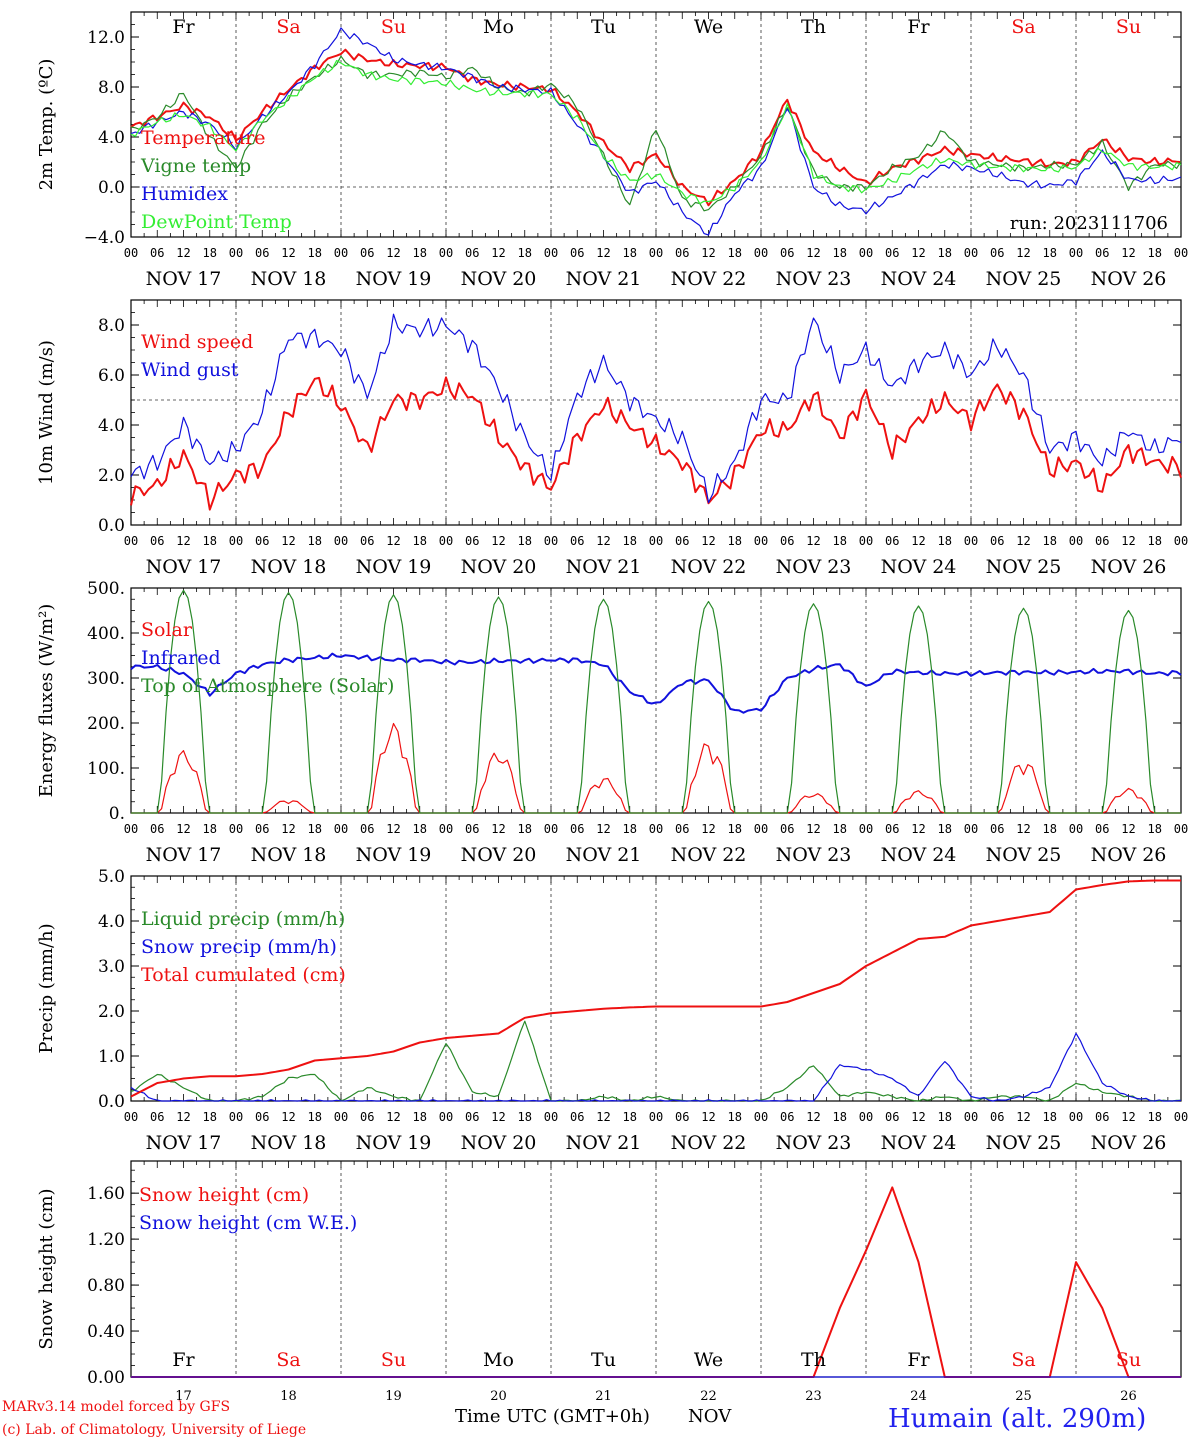 Image resolution: width=1194 pixels, height=1440 pixels. I want to click on legend-item: DewPoint Temp, so click(216, 222).